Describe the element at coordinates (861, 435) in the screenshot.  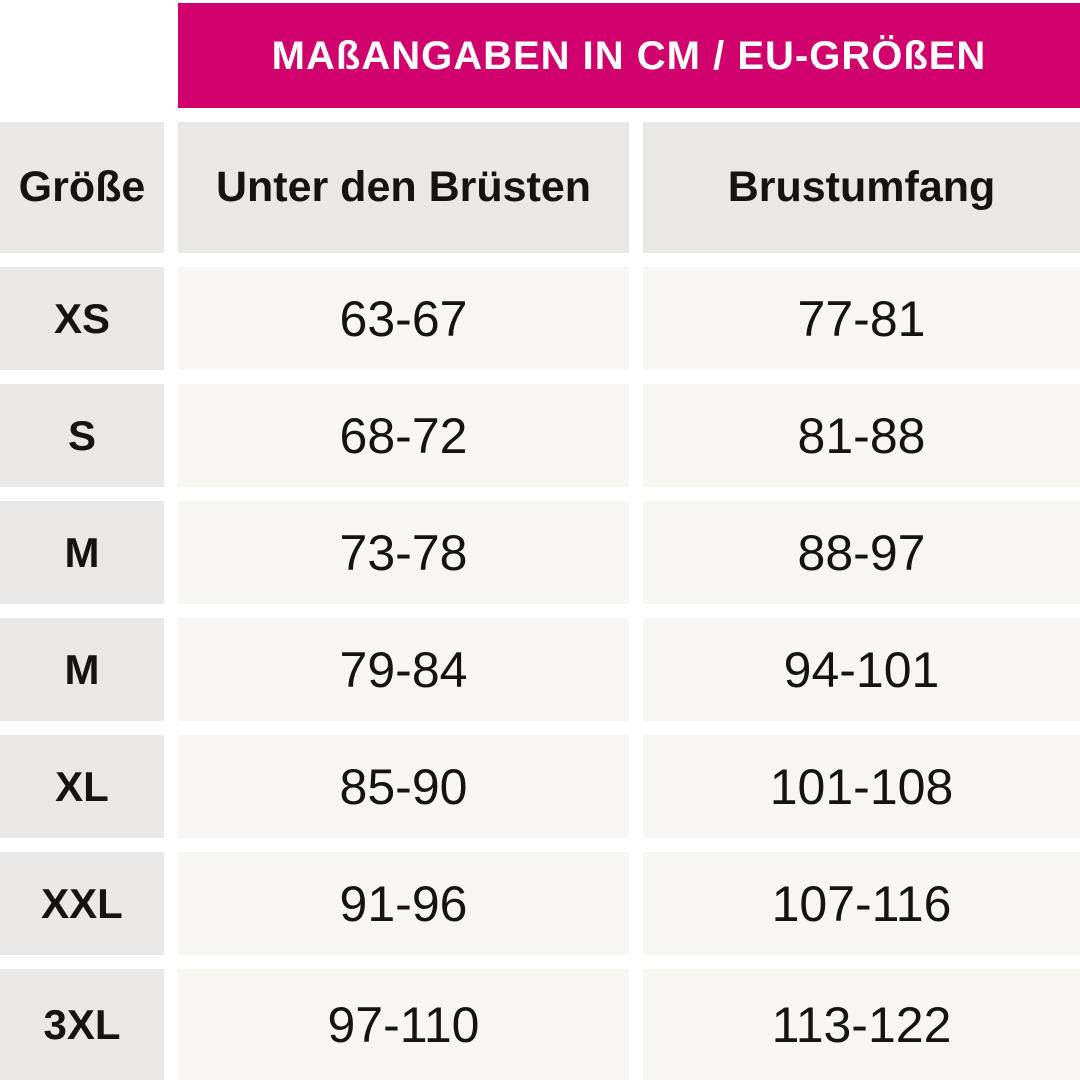
I see `bust-cell: 81-88` at that location.